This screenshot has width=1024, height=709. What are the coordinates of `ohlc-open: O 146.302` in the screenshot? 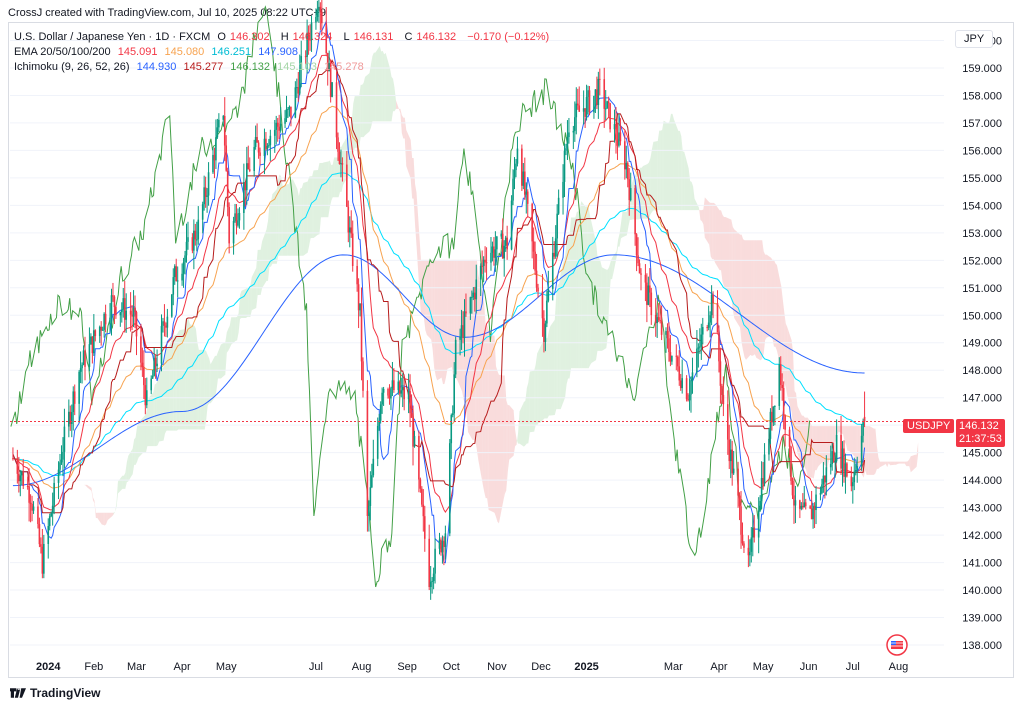 It's located at (243, 37).